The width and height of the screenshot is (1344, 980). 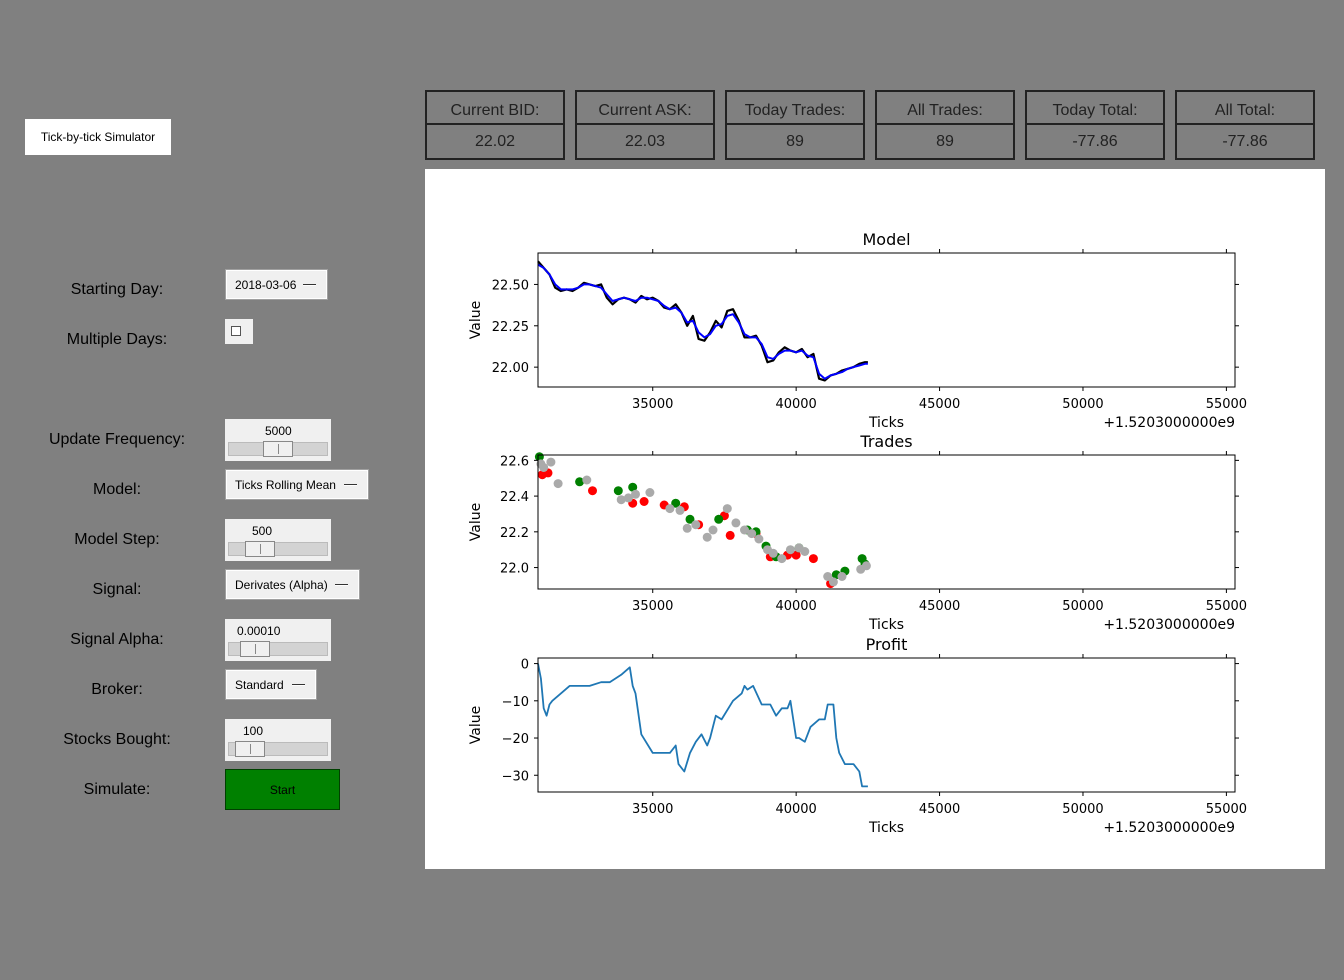 I want to click on model-step-value: 500, so click(x=262, y=531).